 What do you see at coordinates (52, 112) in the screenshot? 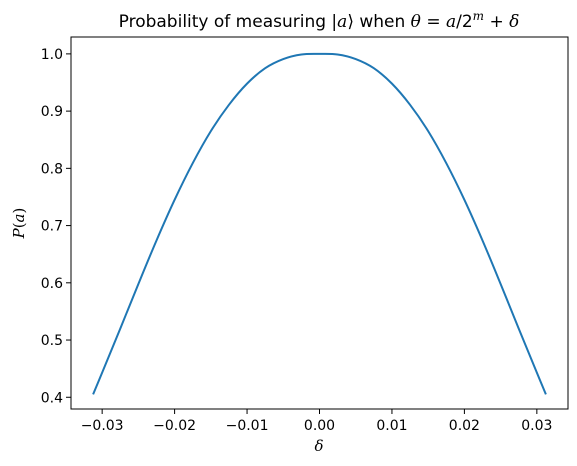
I see `y-tick-label: 0.9` at bounding box center [52, 112].